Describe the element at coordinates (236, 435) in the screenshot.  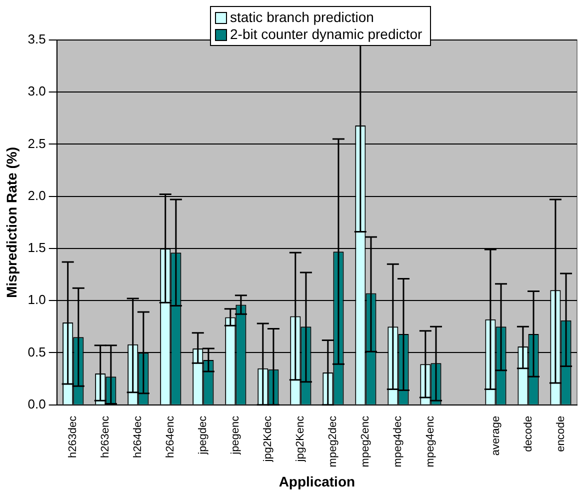
I see `x-tick-label: jpegenc` at that location.